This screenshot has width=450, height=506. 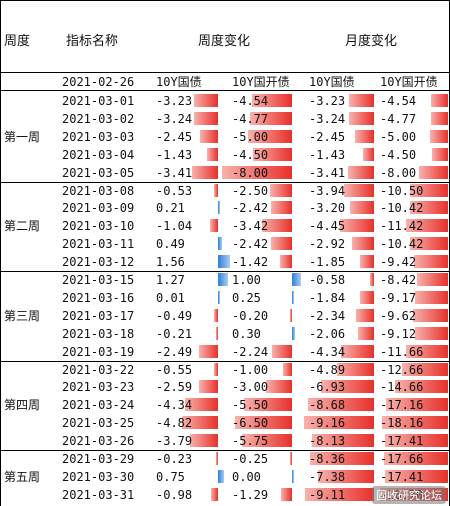 I want to click on table-row: 2021-03-15 1.27 1.00 -0.58 -8.42, so click(x=225, y=280).